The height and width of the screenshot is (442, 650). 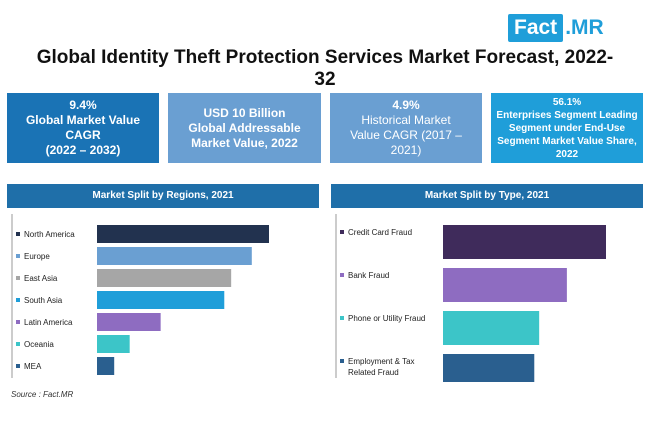 What do you see at coordinates (406, 150) in the screenshot?
I see `kpi-label-line: 2021)` at bounding box center [406, 150].